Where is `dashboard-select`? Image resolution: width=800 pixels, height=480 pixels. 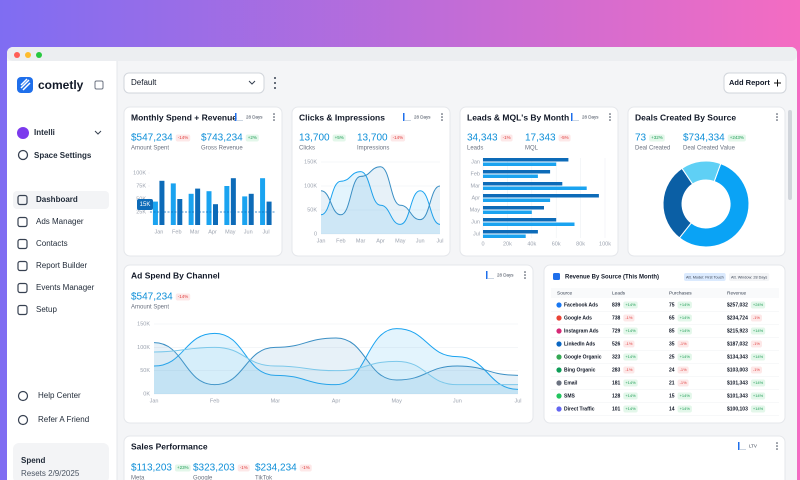
dashboard-select is located at coordinates (194, 83).